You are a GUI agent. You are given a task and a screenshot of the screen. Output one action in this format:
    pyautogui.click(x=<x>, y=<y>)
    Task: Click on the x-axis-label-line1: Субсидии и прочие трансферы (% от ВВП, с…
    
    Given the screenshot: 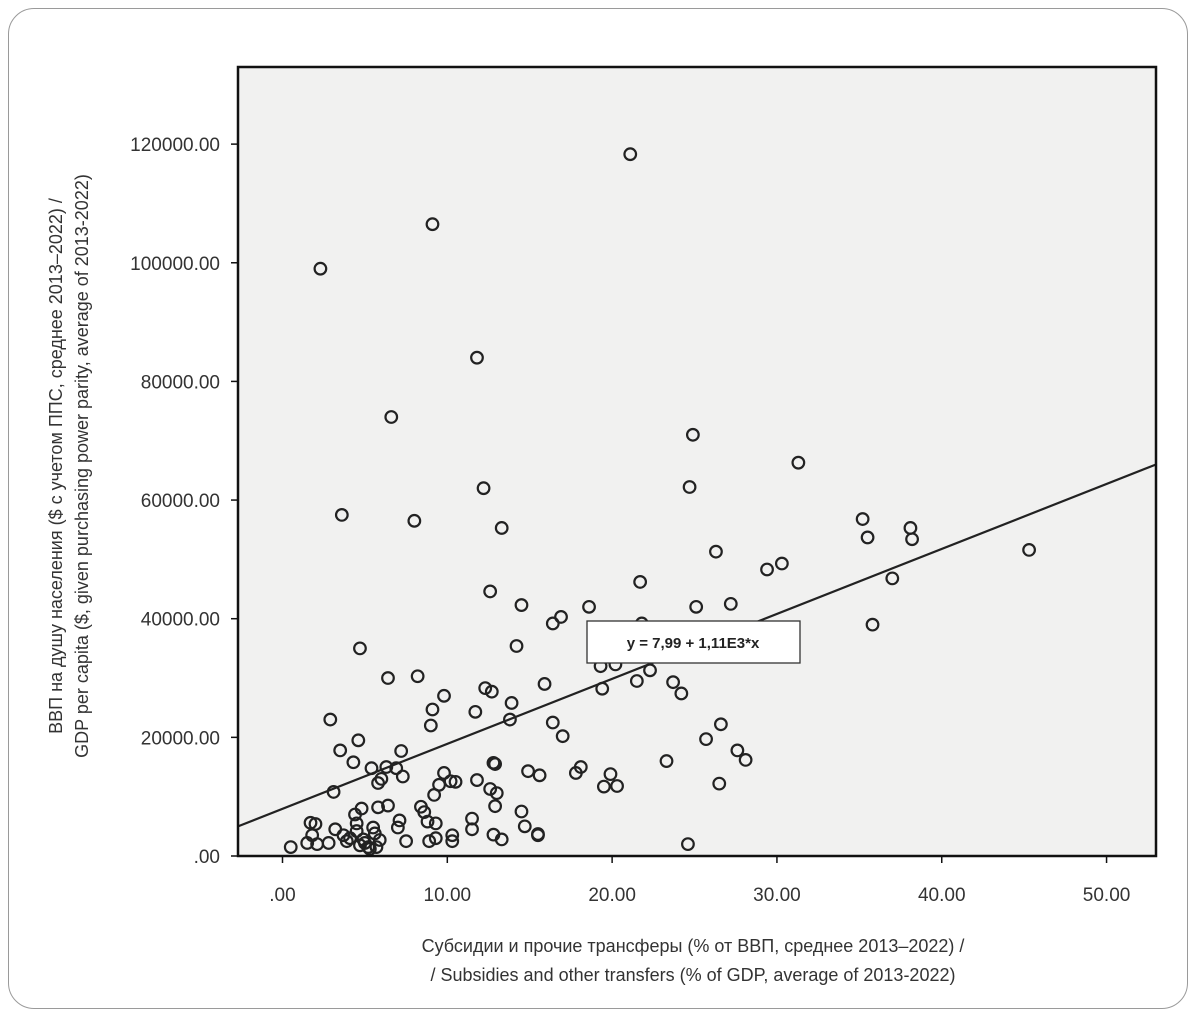 What is the action you would take?
    pyautogui.click(x=693, y=946)
    